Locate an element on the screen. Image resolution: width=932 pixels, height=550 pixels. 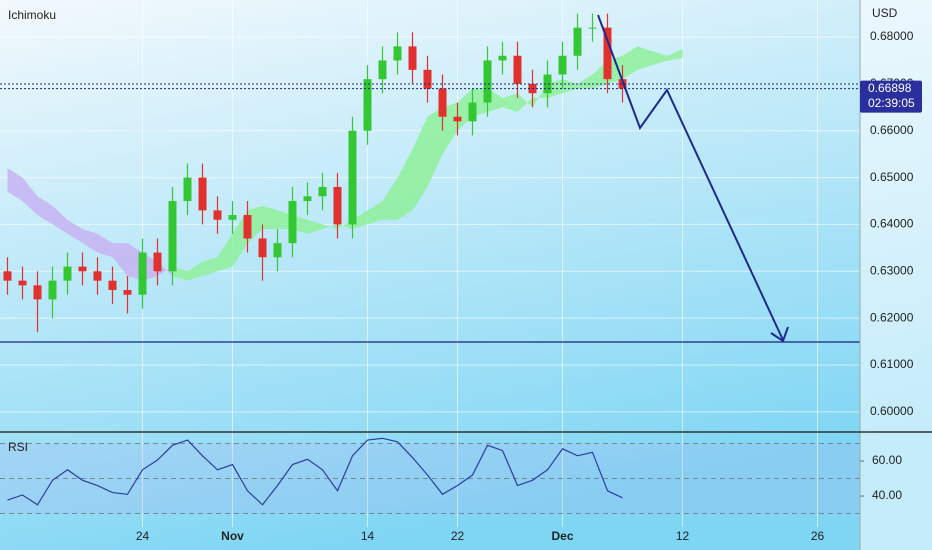
projection-path is located at coordinates (690, 177).